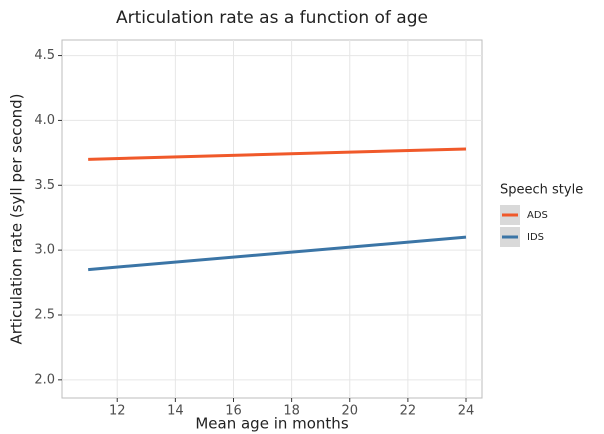  What do you see at coordinates (349, 411) in the screenshot?
I see `x-tick-label: 20` at bounding box center [349, 411].